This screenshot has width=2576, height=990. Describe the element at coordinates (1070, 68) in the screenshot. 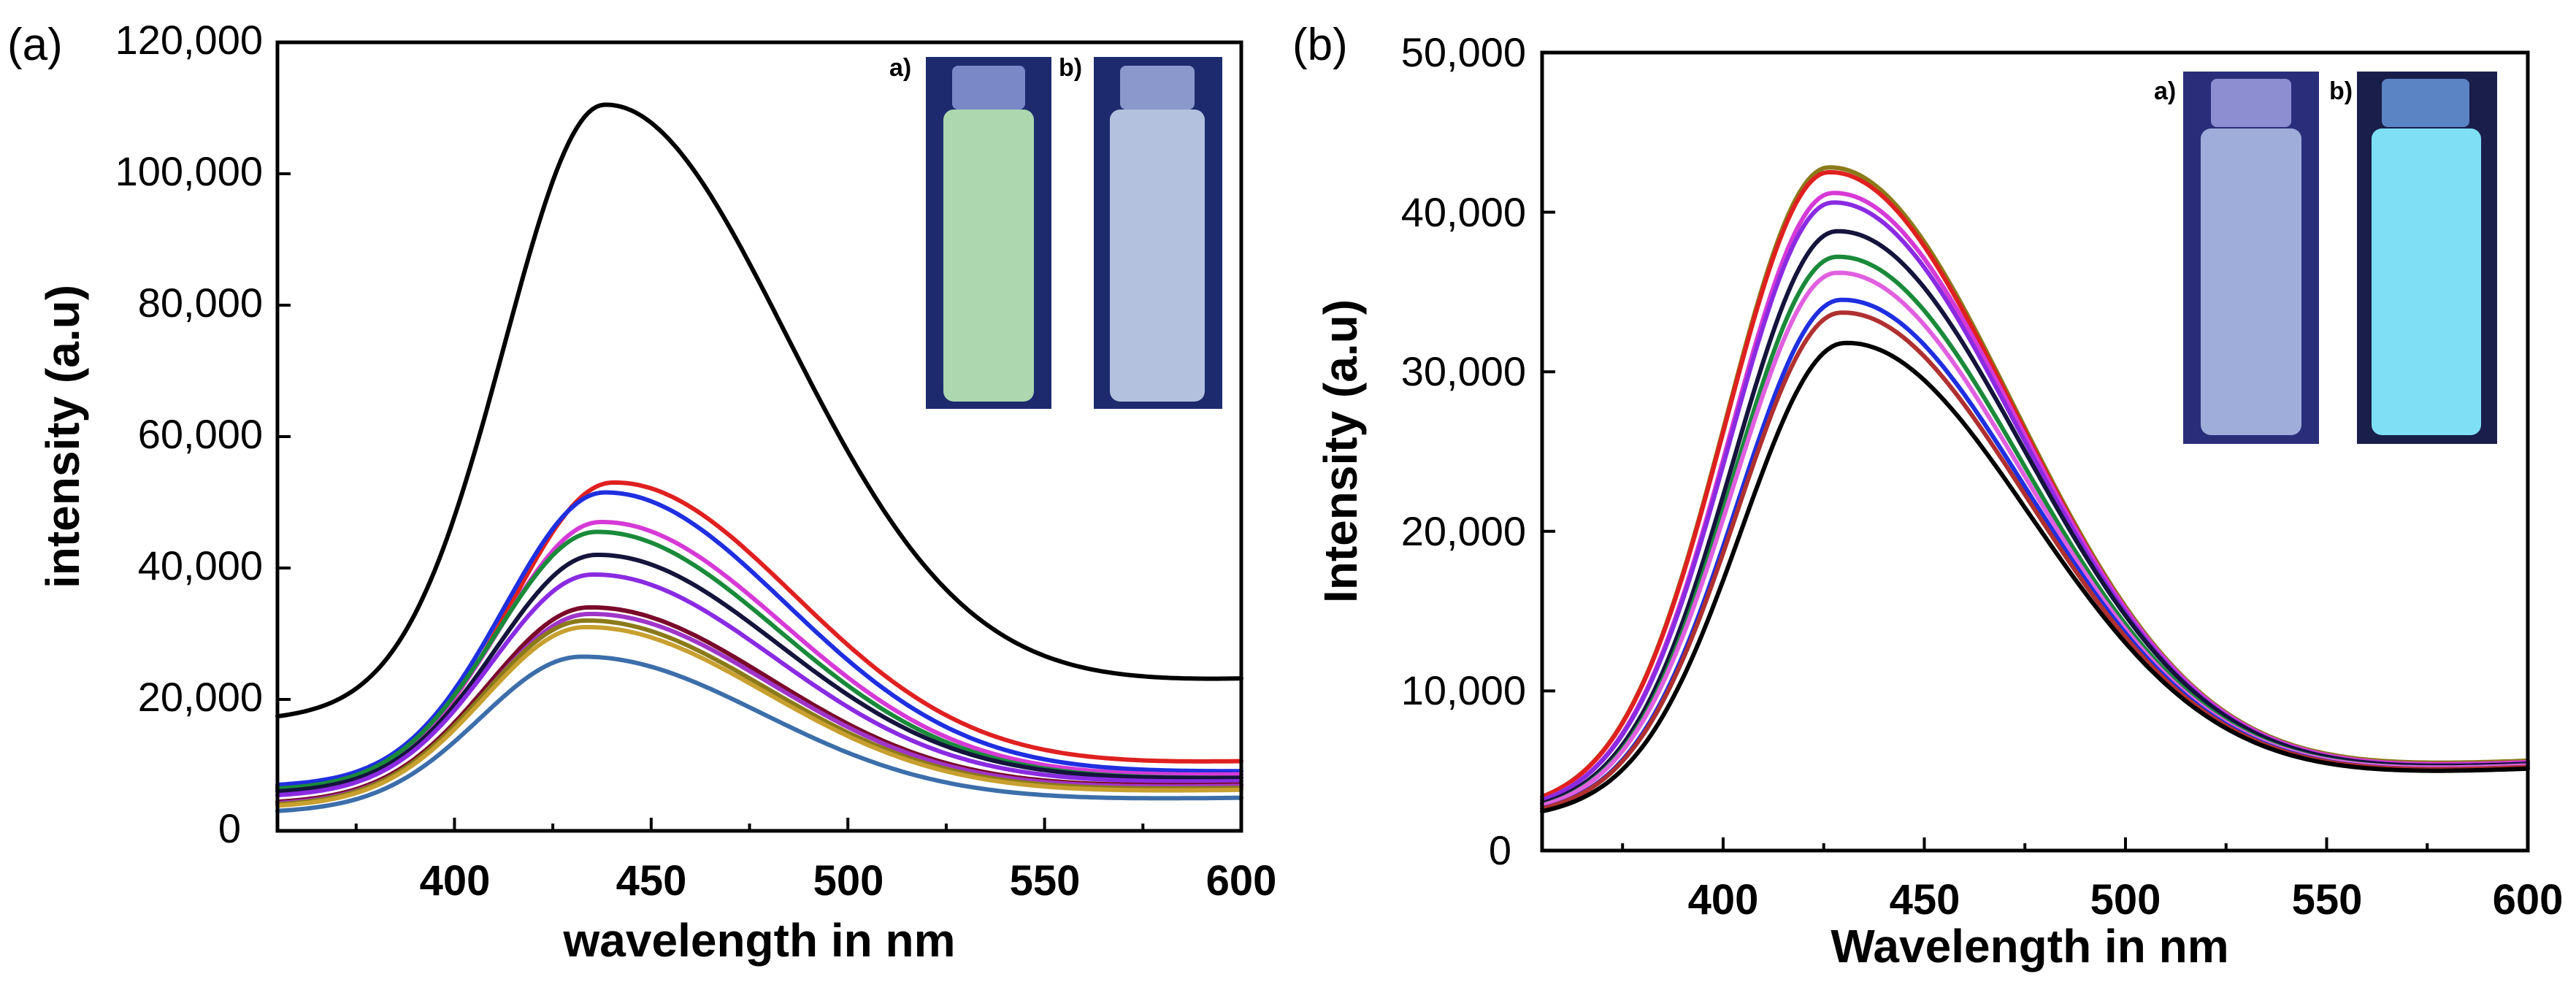

I see `inset-label-a2: b)` at that location.